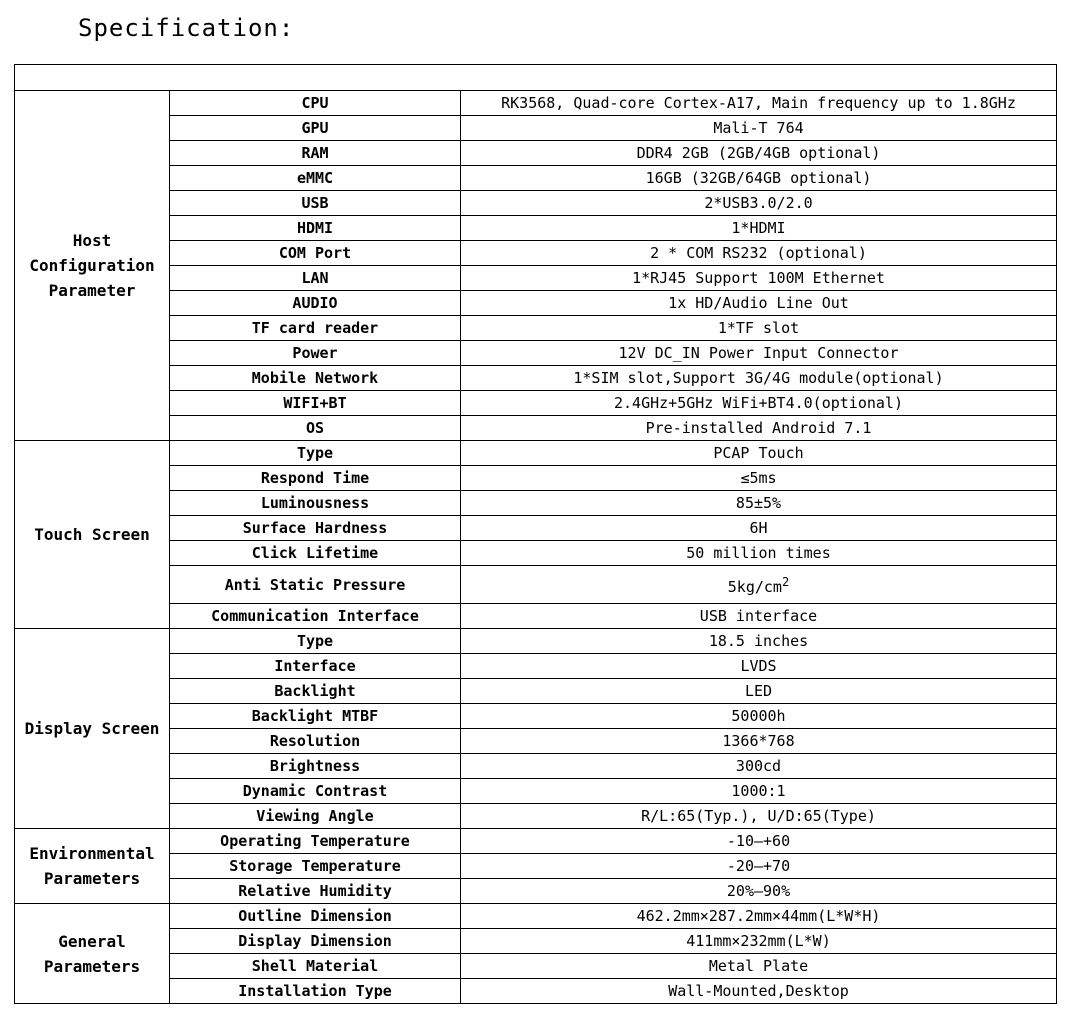 The image size is (1074, 1032). Describe the element at coordinates (758, 816) in the screenshot. I see `param-value: R/L:65(Typ.), U/D:65(Type)` at that location.